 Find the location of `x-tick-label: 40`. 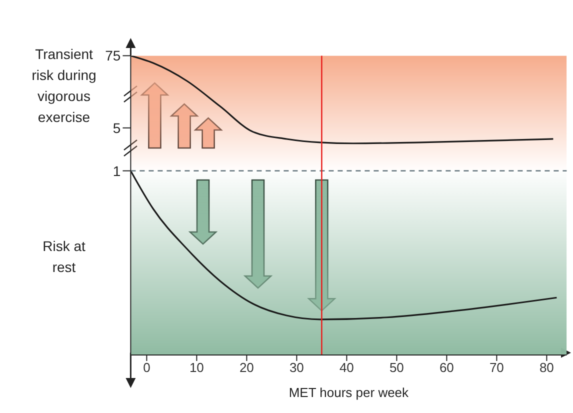

x-tick-label: 40 is located at coordinates (346, 368).